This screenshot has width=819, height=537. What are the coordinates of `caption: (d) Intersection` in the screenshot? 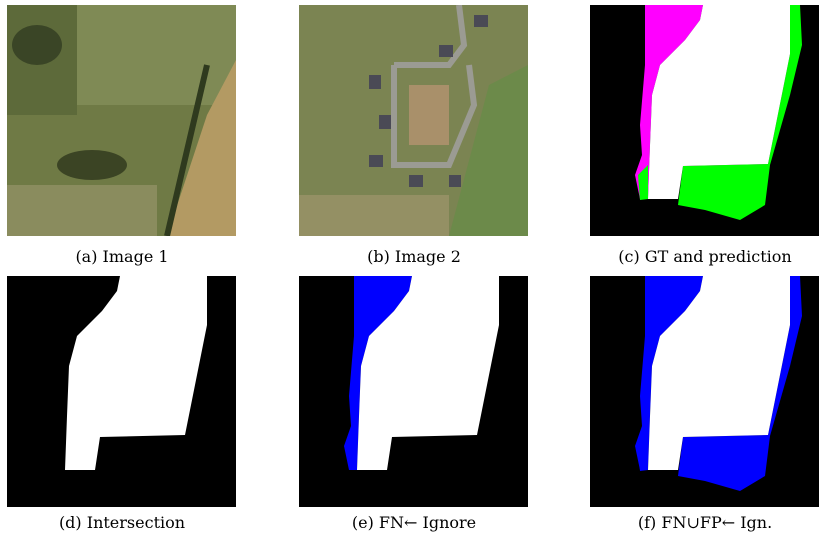 It's located at (122, 522).